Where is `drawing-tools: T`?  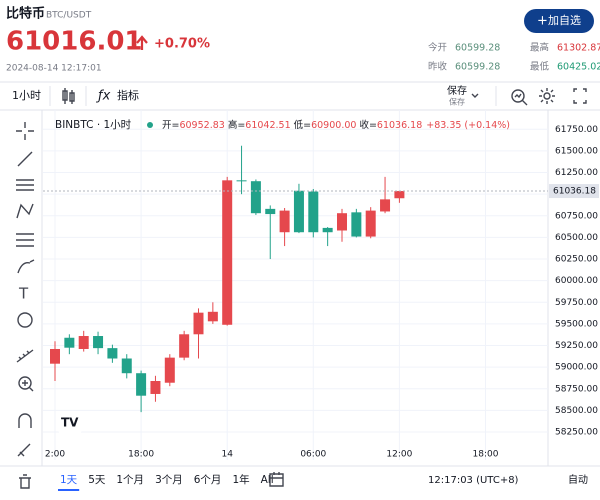
drawing-tools: T is located at coordinates (25, 305).